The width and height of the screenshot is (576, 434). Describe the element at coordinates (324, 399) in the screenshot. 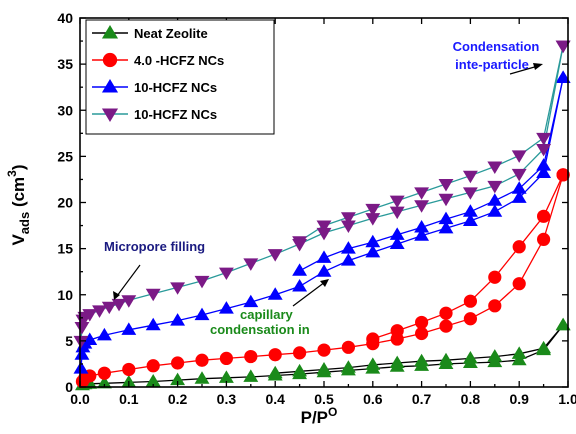

I see `x-tick-label-5: 0.5` at that location.